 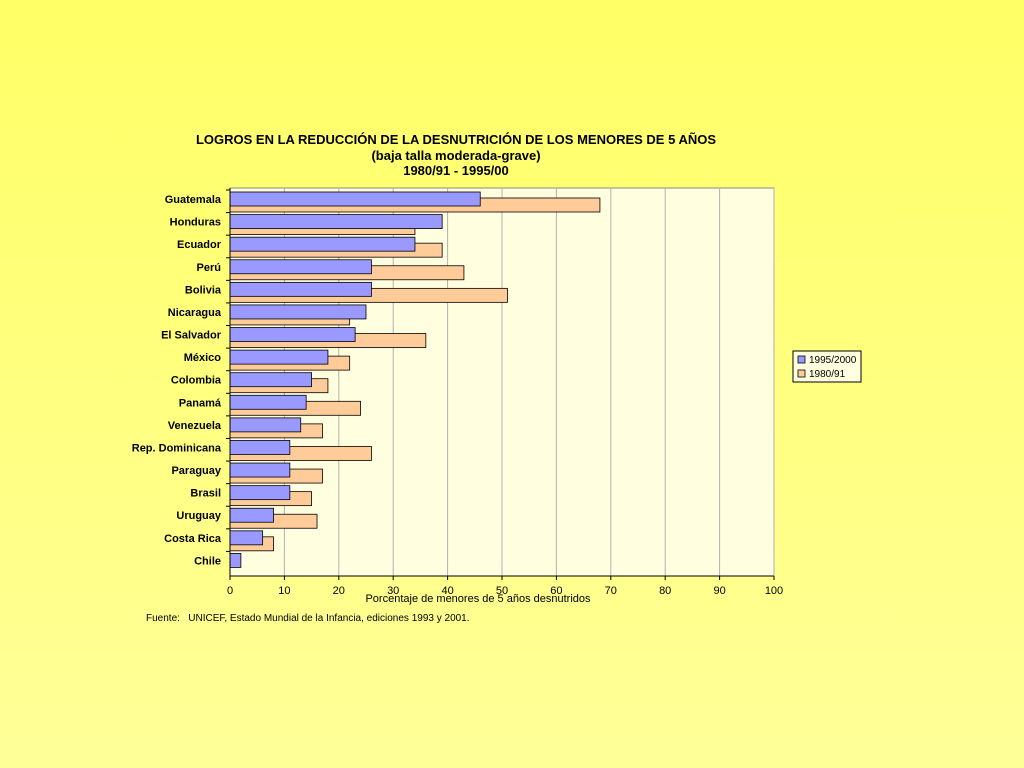 What do you see at coordinates (665, 591) in the screenshot?
I see `x-tick-label-80: 80` at bounding box center [665, 591].